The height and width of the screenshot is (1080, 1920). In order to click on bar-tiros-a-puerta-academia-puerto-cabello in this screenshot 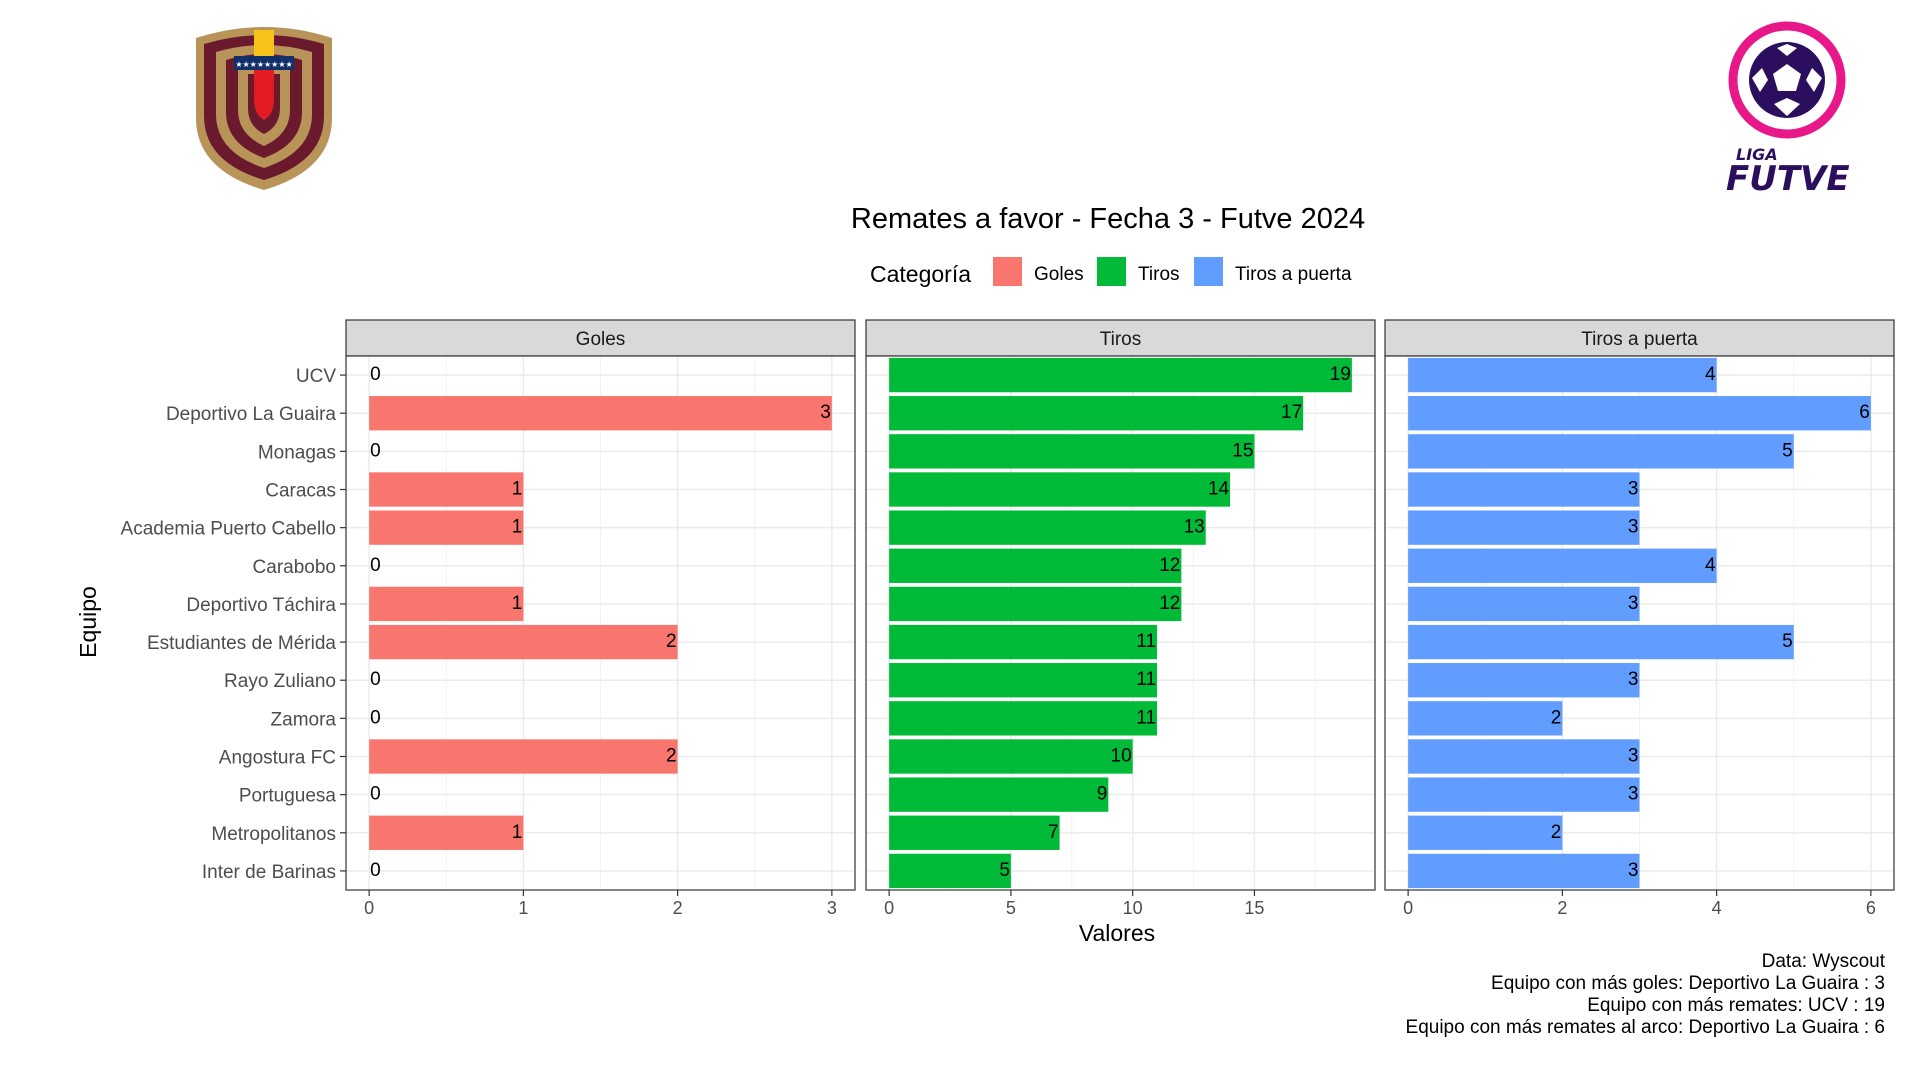, I will do `click(1524, 527)`.